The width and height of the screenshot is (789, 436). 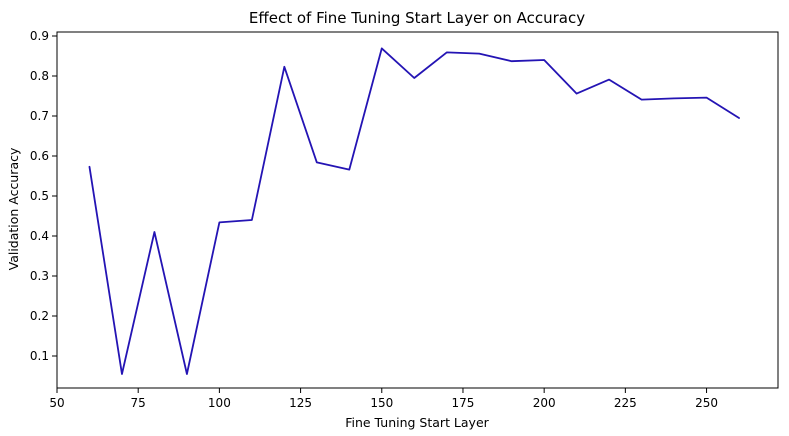 What do you see at coordinates (39, 116) in the screenshot?
I see `y-tick-label: 0.7` at bounding box center [39, 116].